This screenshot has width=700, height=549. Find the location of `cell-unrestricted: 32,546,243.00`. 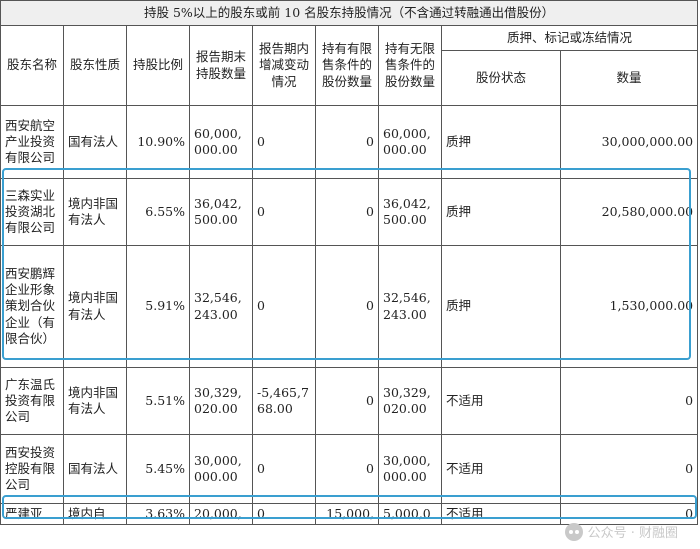

cell-unrestricted: 32,546,243.00 is located at coordinates (410, 306).